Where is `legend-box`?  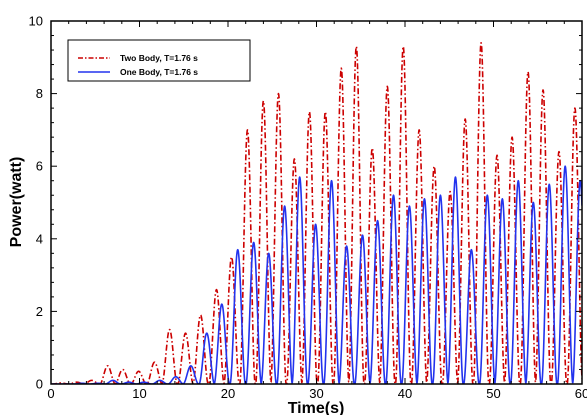 legend-box is located at coordinates (159, 60).